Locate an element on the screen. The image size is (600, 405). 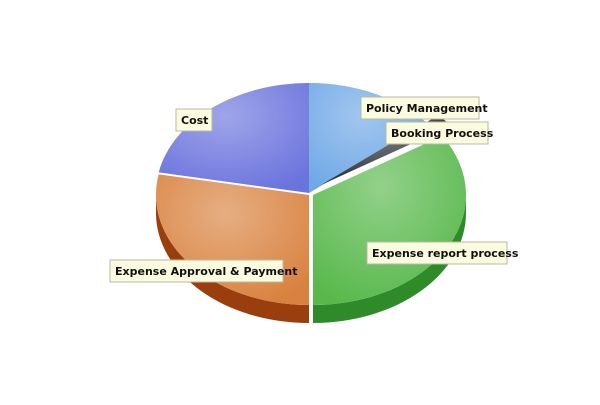
slice-label-policy-management: Policy Management is located at coordinates (424, 108).